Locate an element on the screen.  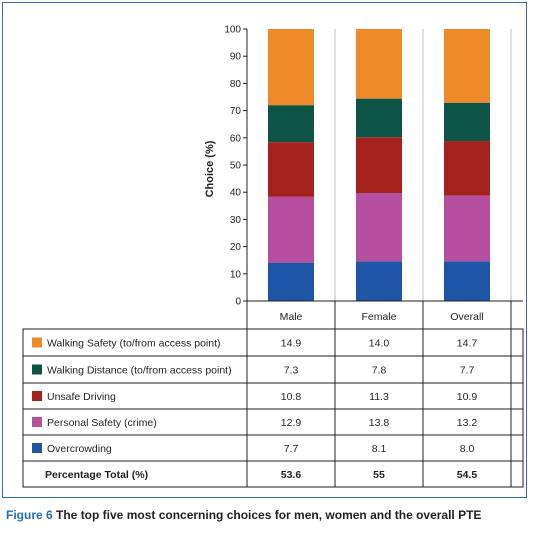
total-value: 54.5 is located at coordinates (467, 475).